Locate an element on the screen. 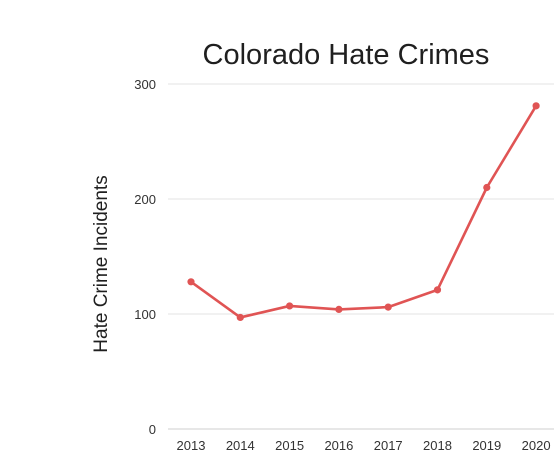  y-tick-label: 300 is located at coordinates (145, 84).